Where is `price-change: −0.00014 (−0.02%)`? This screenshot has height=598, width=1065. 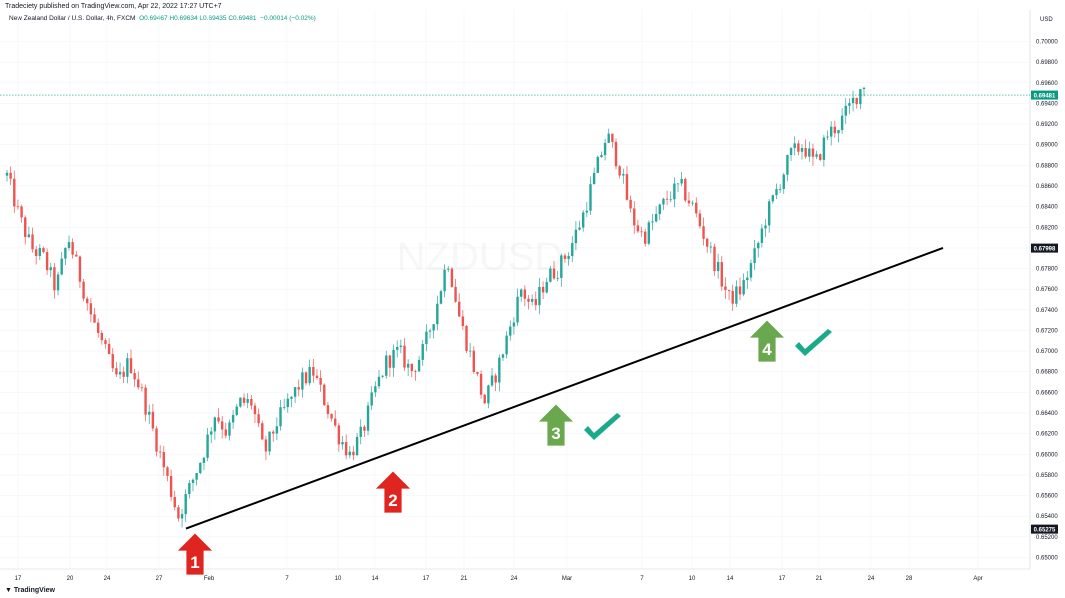 price-change: −0.00014 (−0.02%) is located at coordinates (288, 18).